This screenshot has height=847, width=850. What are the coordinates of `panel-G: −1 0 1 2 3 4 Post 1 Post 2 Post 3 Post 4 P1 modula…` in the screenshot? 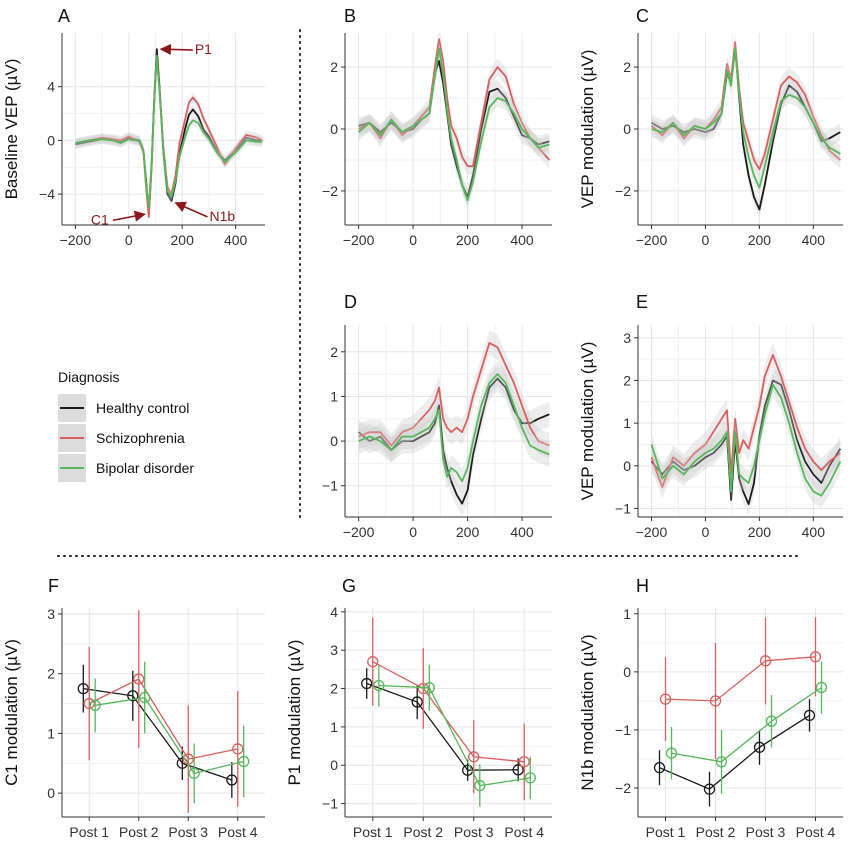 It's located at (418, 708).